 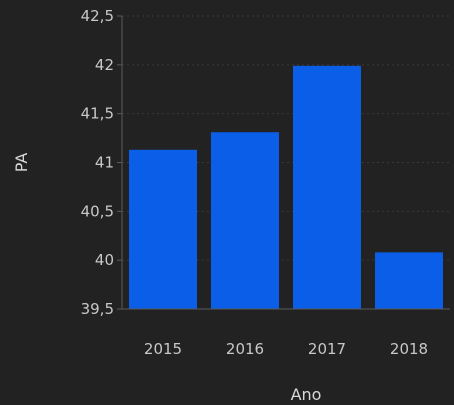 What do you see at coordinates (97, 16) in the screenshot?
I see `y-tick-label: 42,5` at bounding box center [97, 16].